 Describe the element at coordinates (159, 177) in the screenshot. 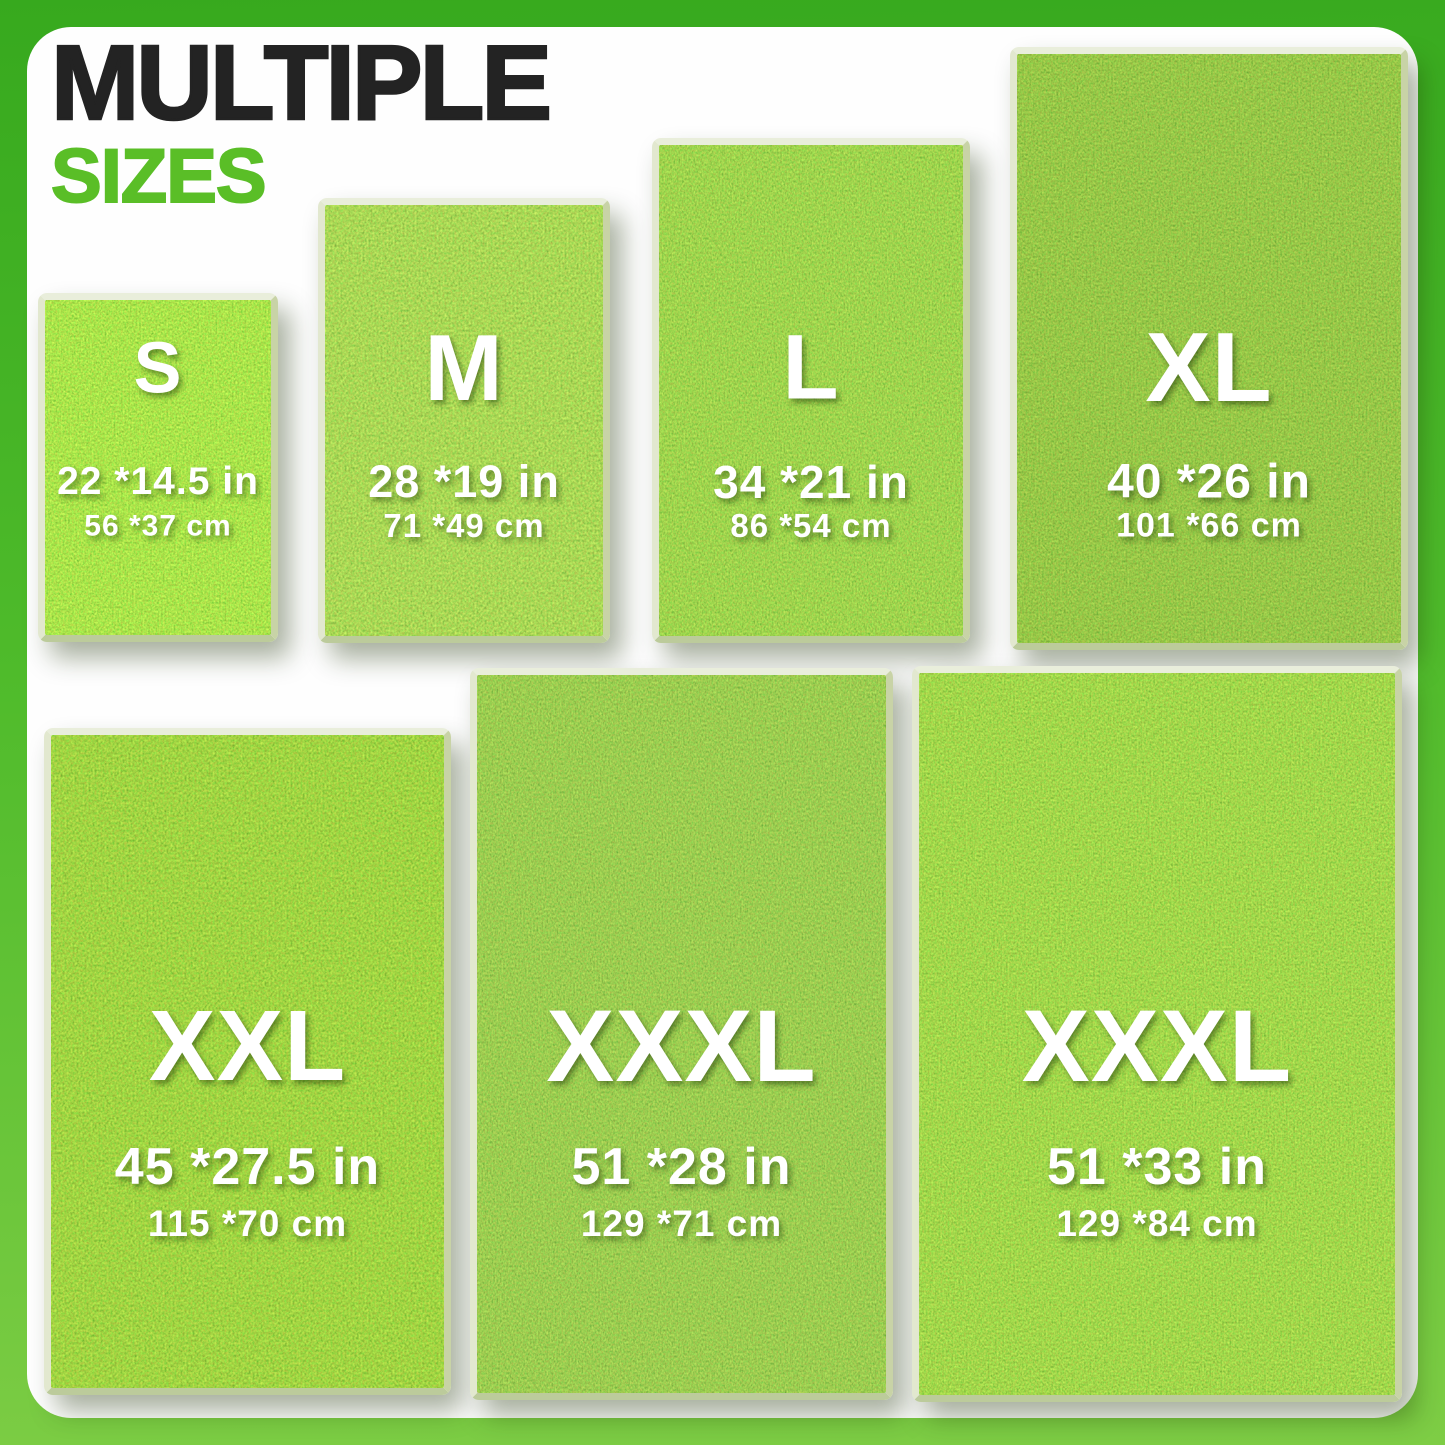

I see `page-subtitle: SIZES` at that location.